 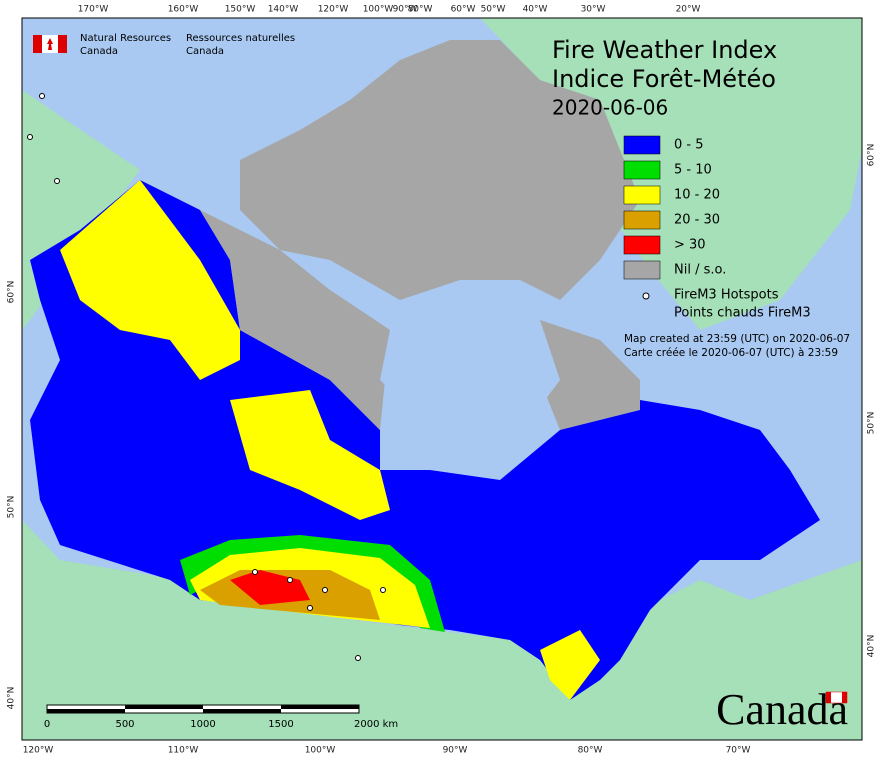 What do you see at coordinates (310, 455) in the screenshot?
I see `fwi-nwt` at bounding box center [310, 455].